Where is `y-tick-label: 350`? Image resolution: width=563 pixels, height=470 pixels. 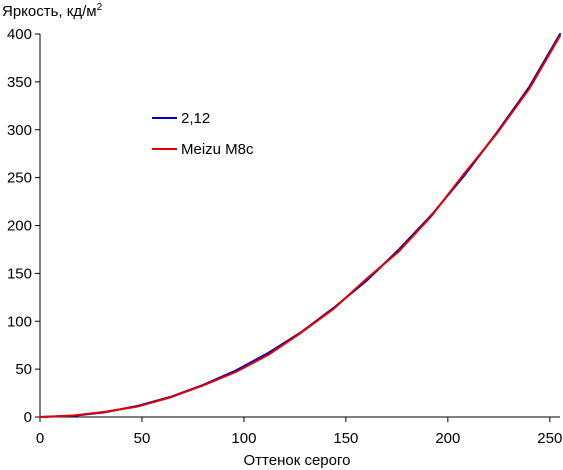
y-tick-label: 350 is located at coordinates (19, 82).